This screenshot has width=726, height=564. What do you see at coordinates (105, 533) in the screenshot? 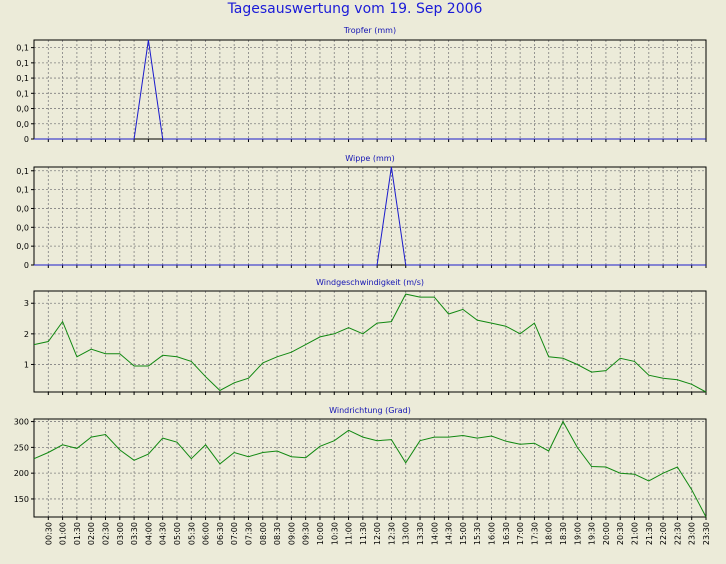
I see `x-tick-label: 02:30` at bounding box center [105, 533].